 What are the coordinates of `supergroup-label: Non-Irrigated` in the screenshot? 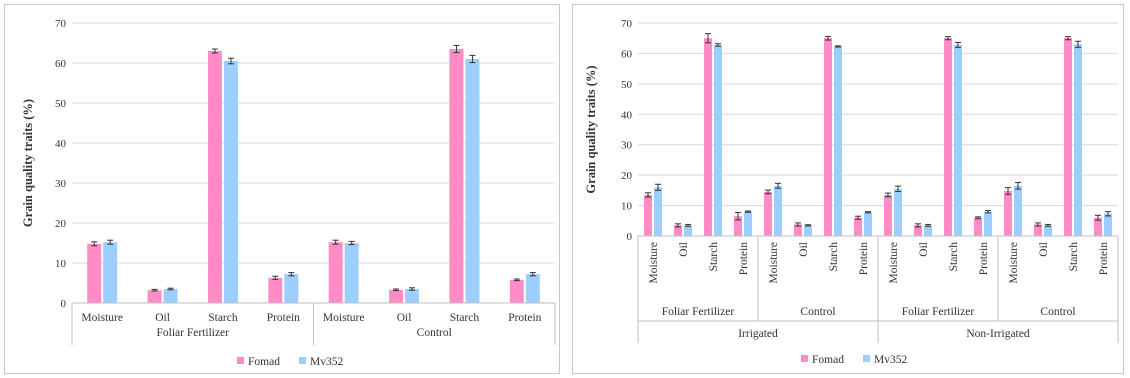 It's located at (997, 334).